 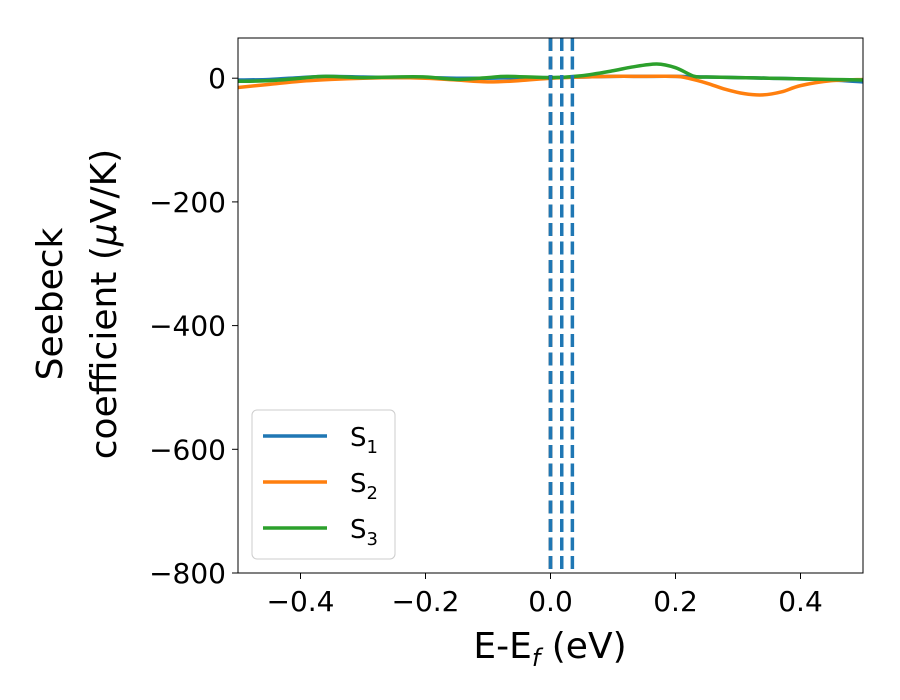 I want to click on x-tick-label: 0.4, so click(x=800, y=601).